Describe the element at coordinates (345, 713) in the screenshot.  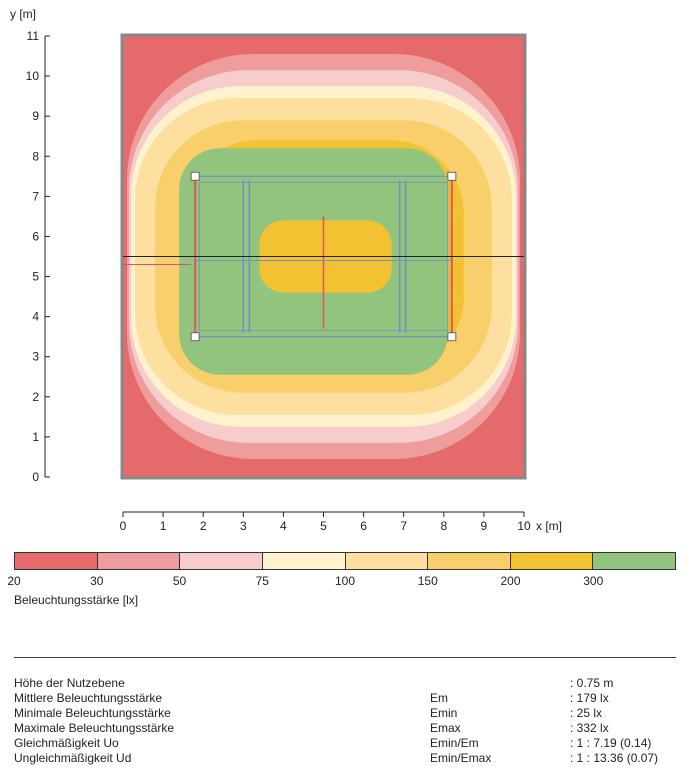
I see `summary-row: Minimale Beleuchtungsstärke Emin : 25 lx` at that location.